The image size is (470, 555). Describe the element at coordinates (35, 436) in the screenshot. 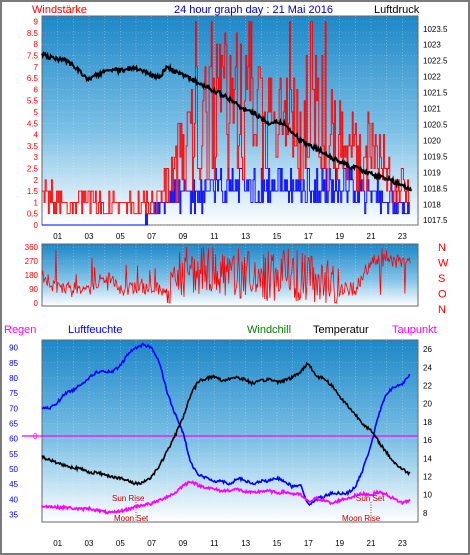

I see `rain-zero-label: 0` at that location.